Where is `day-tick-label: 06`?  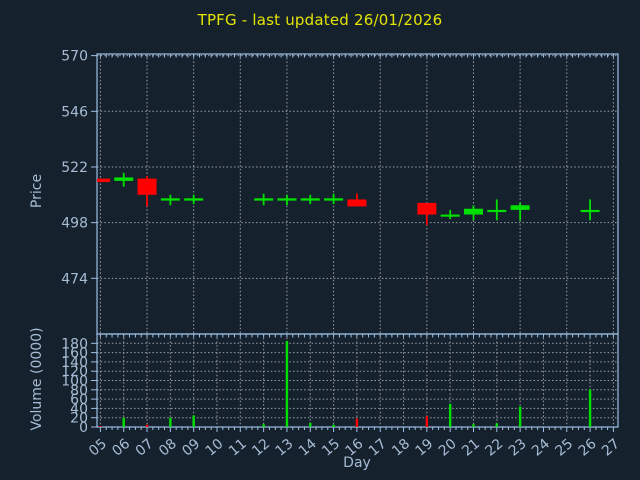
day-tick-label: 06 is located at coordinates (121, 448).